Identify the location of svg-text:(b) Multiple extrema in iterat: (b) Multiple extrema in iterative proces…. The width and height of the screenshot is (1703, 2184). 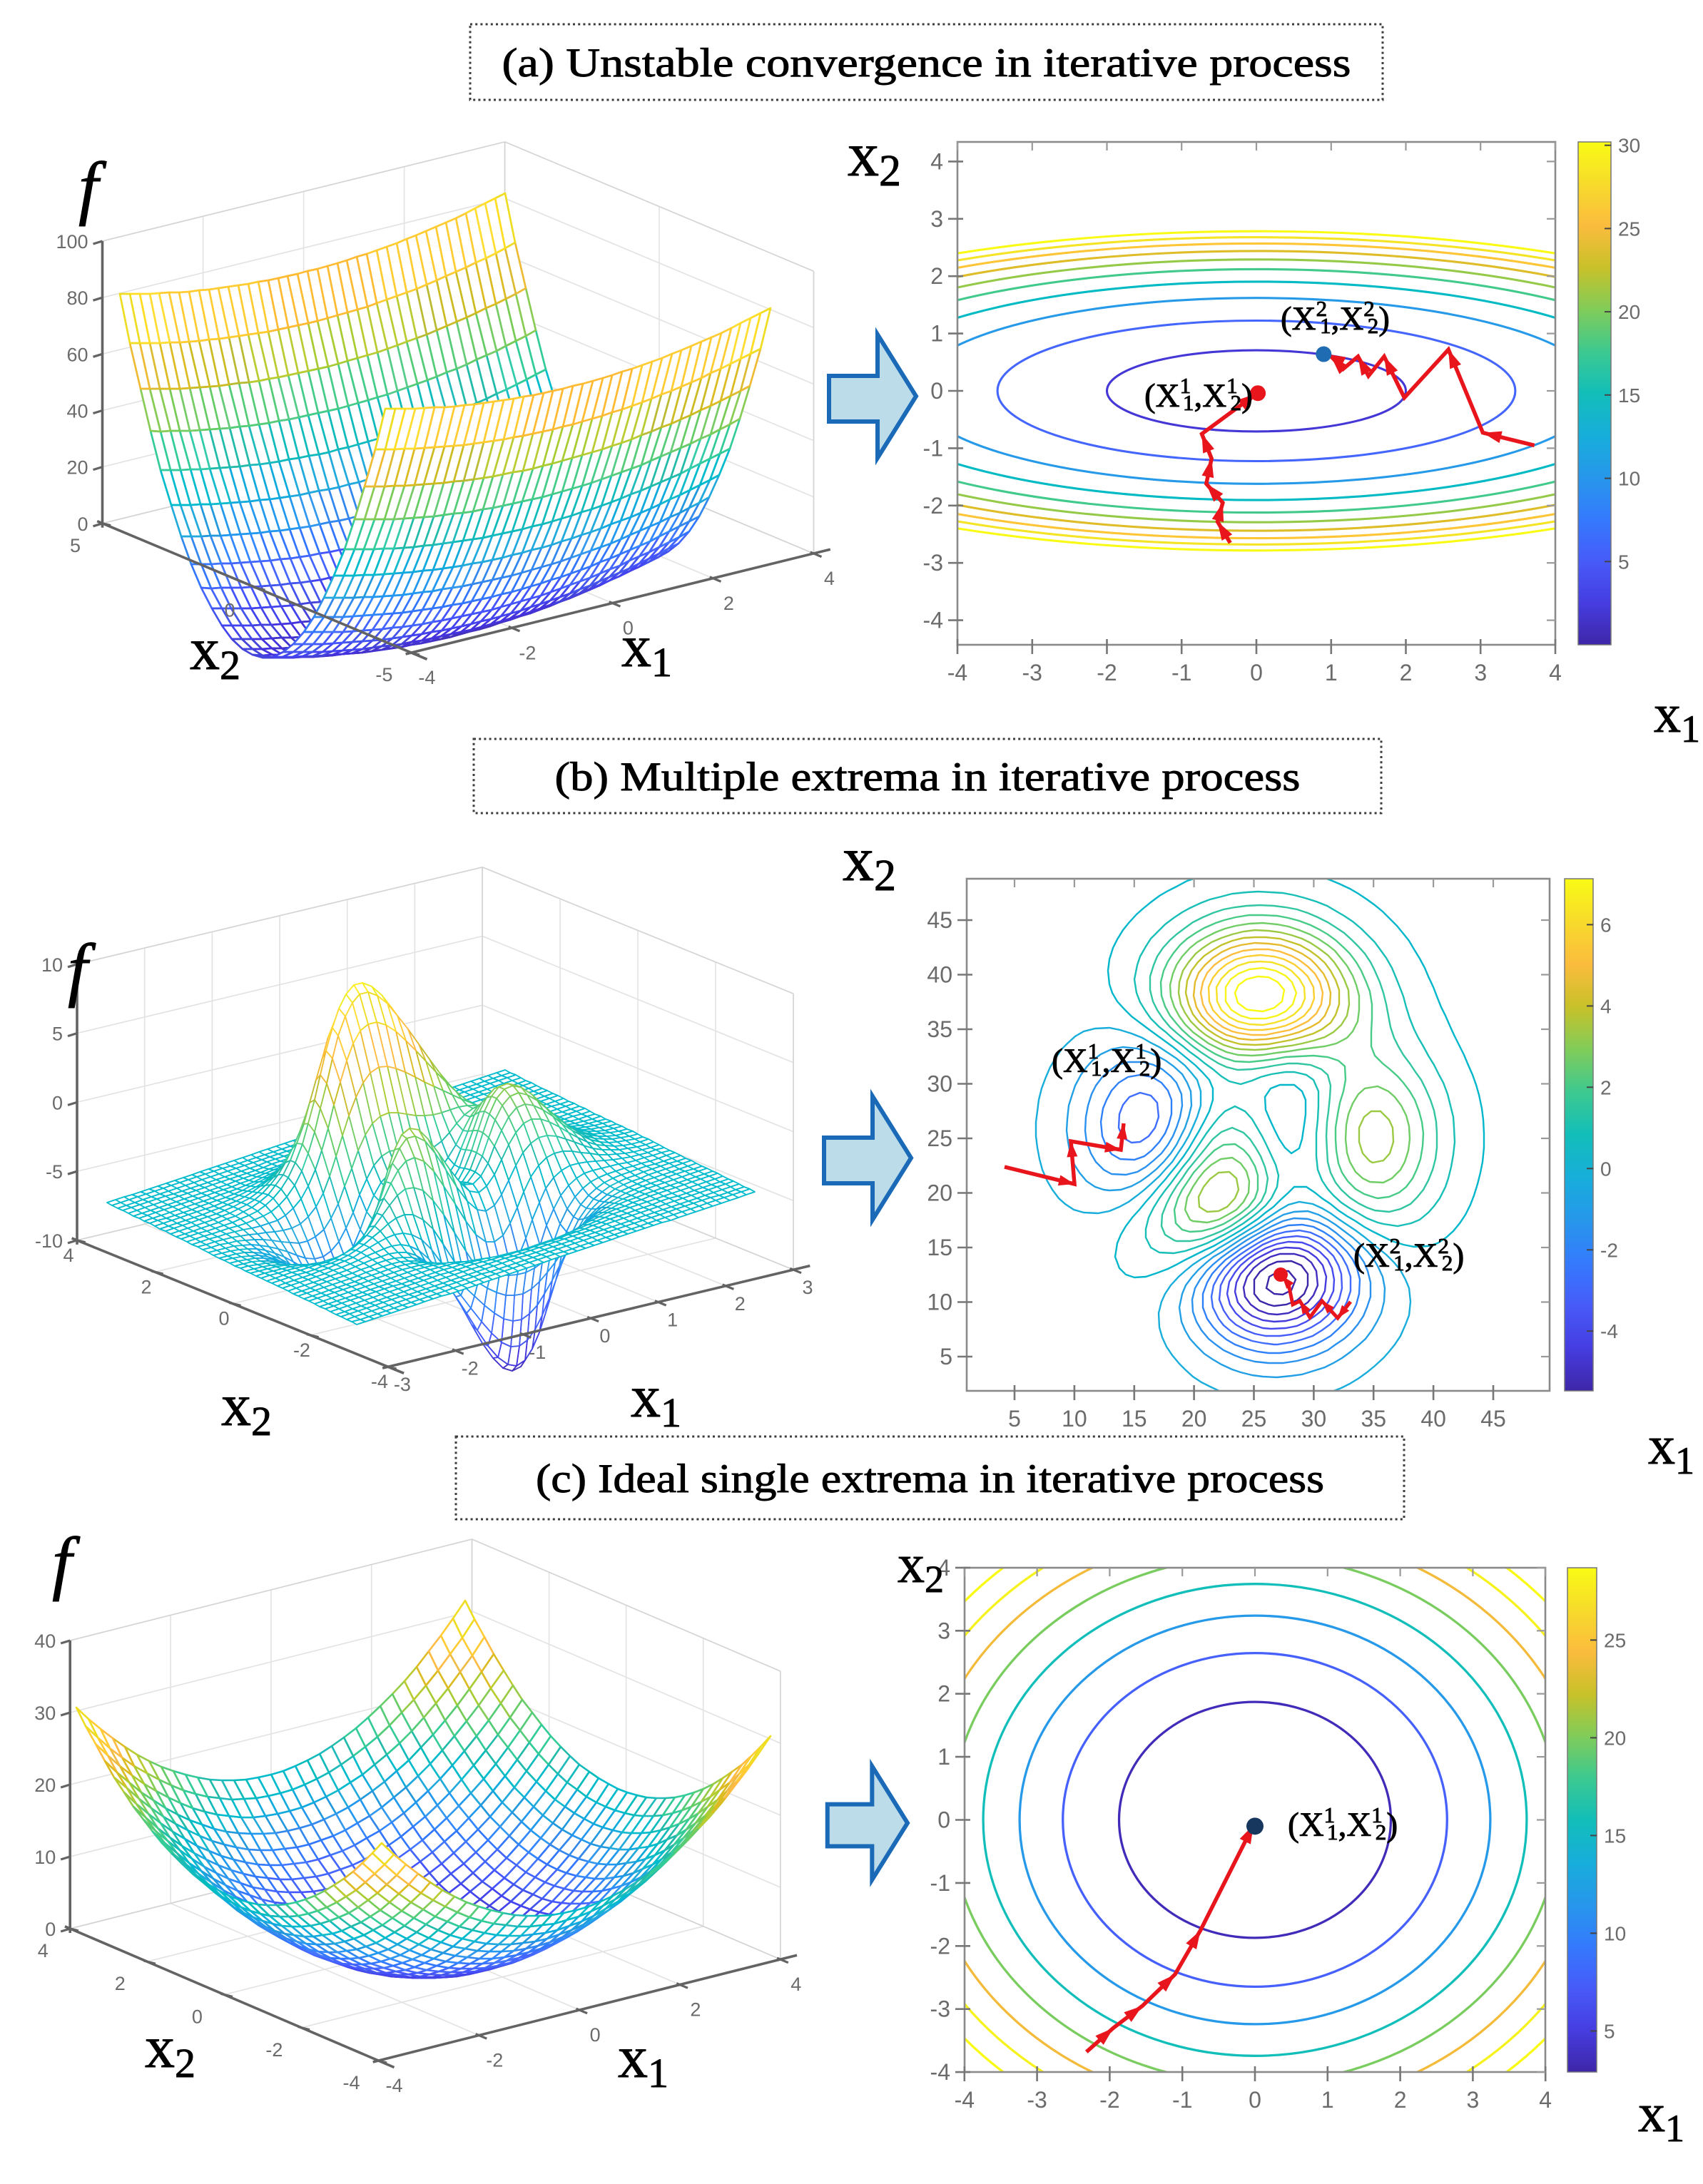
(928, 777).